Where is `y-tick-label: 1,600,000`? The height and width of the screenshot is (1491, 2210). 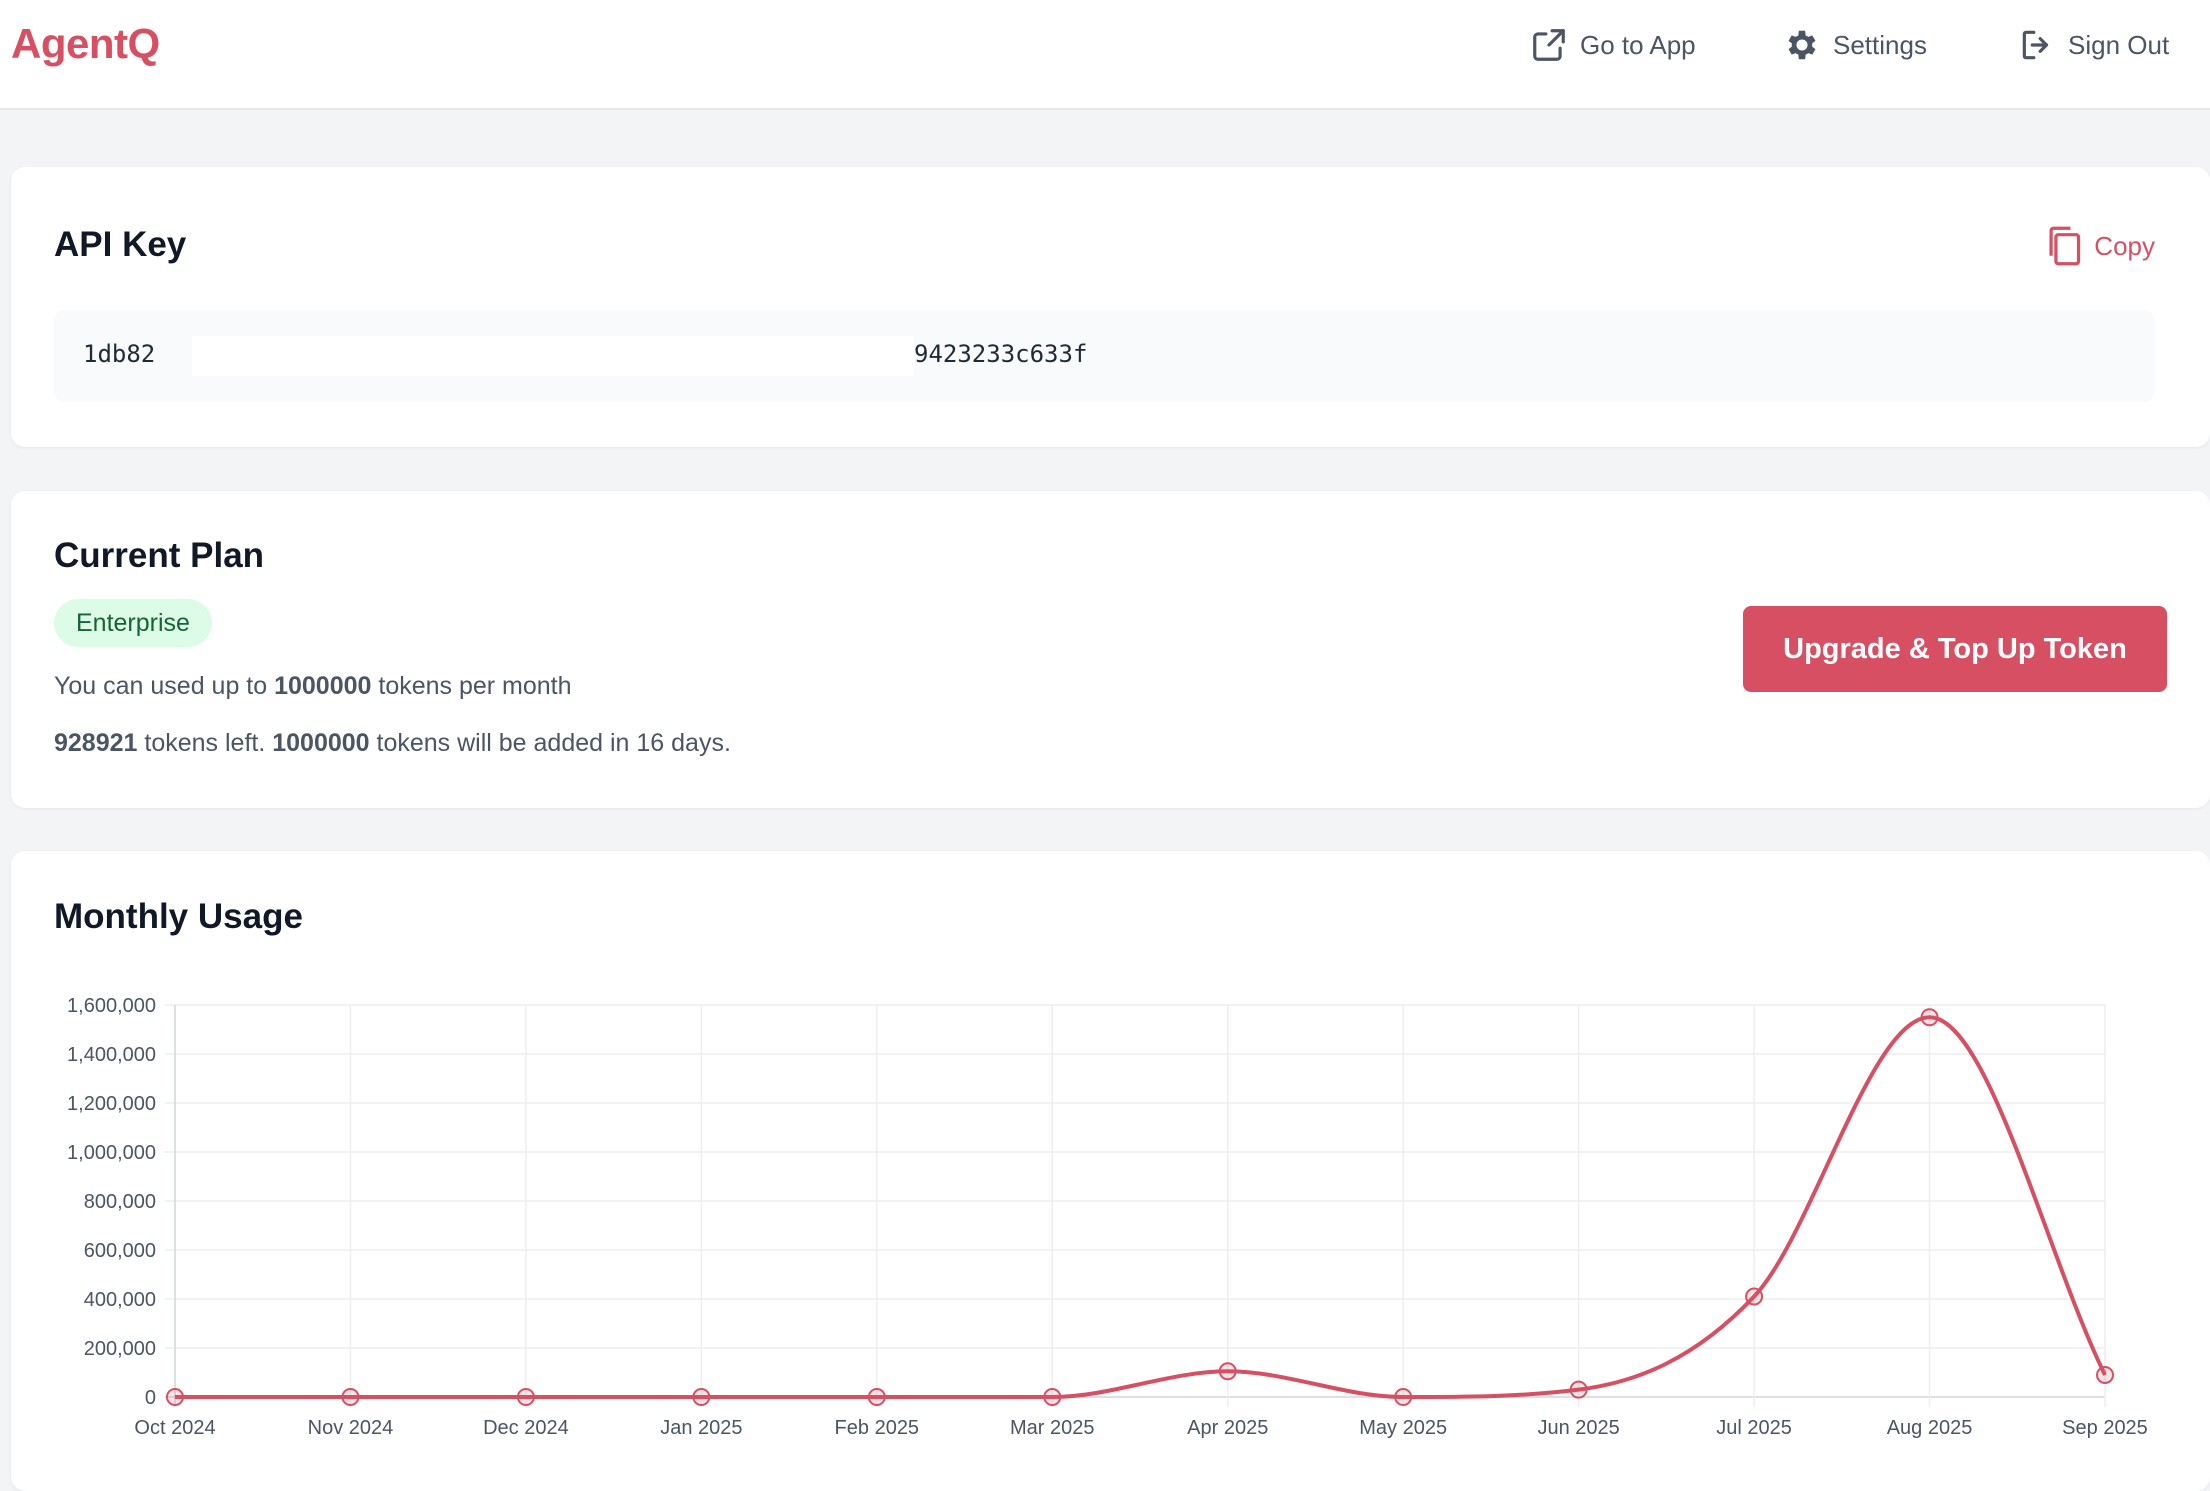 y-tick-label: 1,600,000 is located at coordinates (111, 1006).